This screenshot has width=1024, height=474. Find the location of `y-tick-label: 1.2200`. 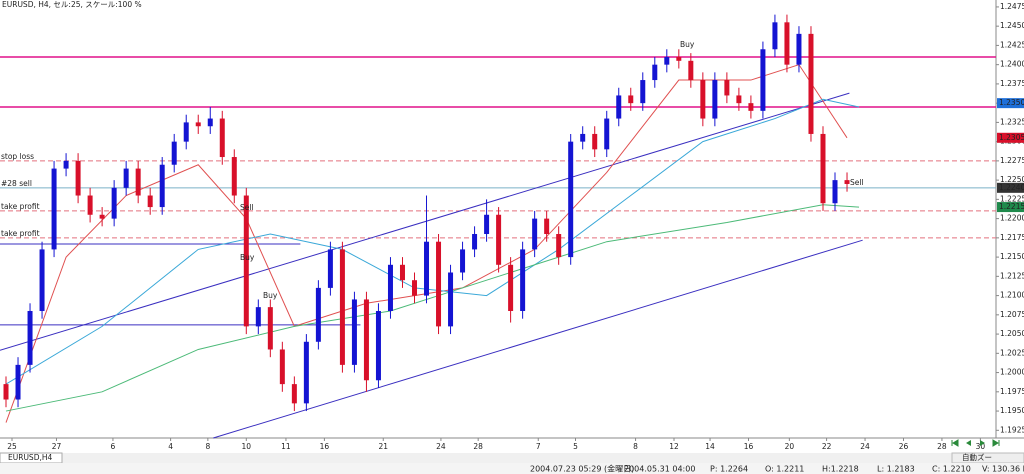

y-tick-label: 1.2200 is located at coordinates (1012, 218).